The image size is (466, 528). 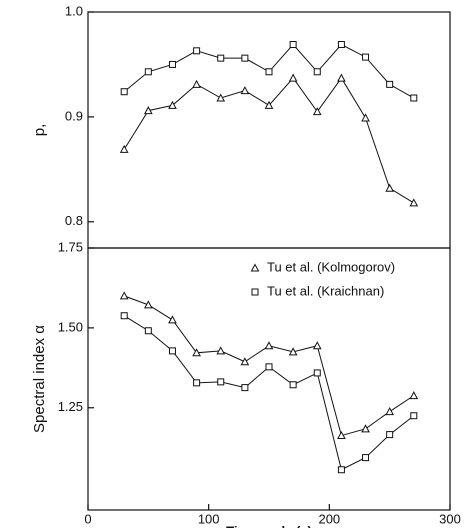 I want to click on y-tick-label: 1.75, so click(x=70, y=246).